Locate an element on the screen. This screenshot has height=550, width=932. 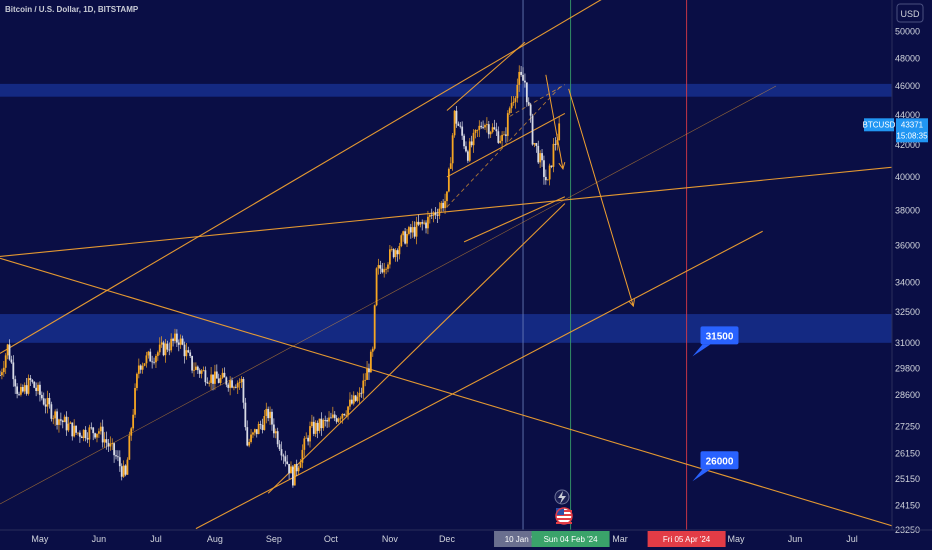
currency-button: USD is located at coordinates (910, 13).